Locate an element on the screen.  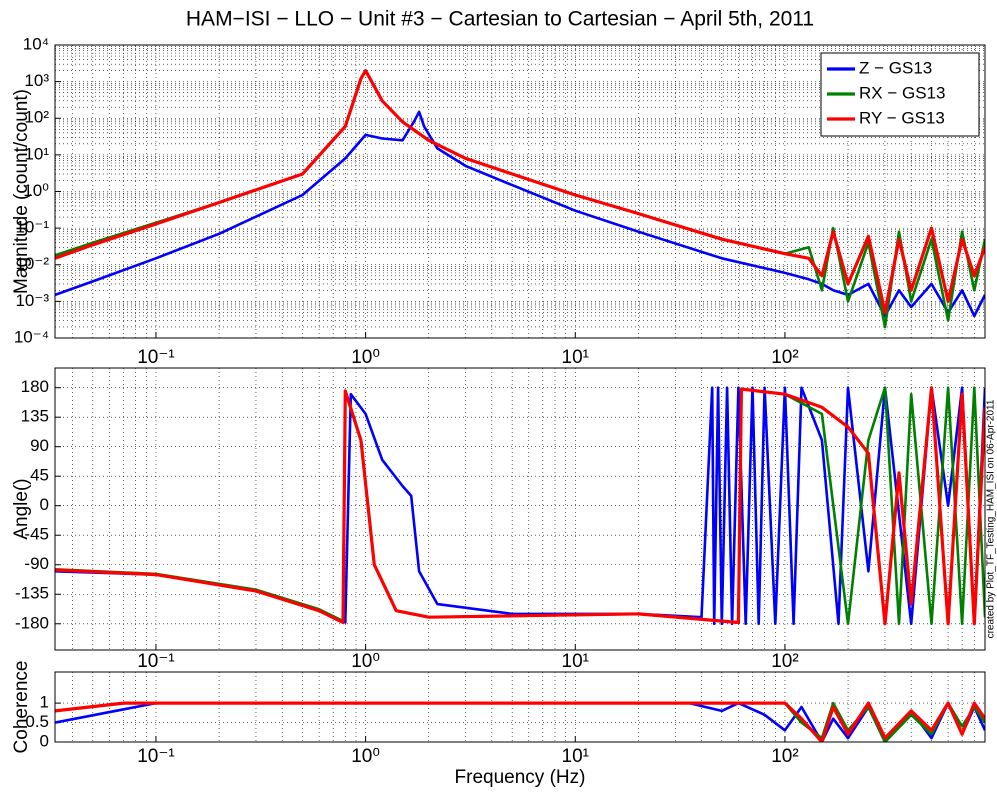
y-tick-label: 90 is located at coordinates (39, 445).